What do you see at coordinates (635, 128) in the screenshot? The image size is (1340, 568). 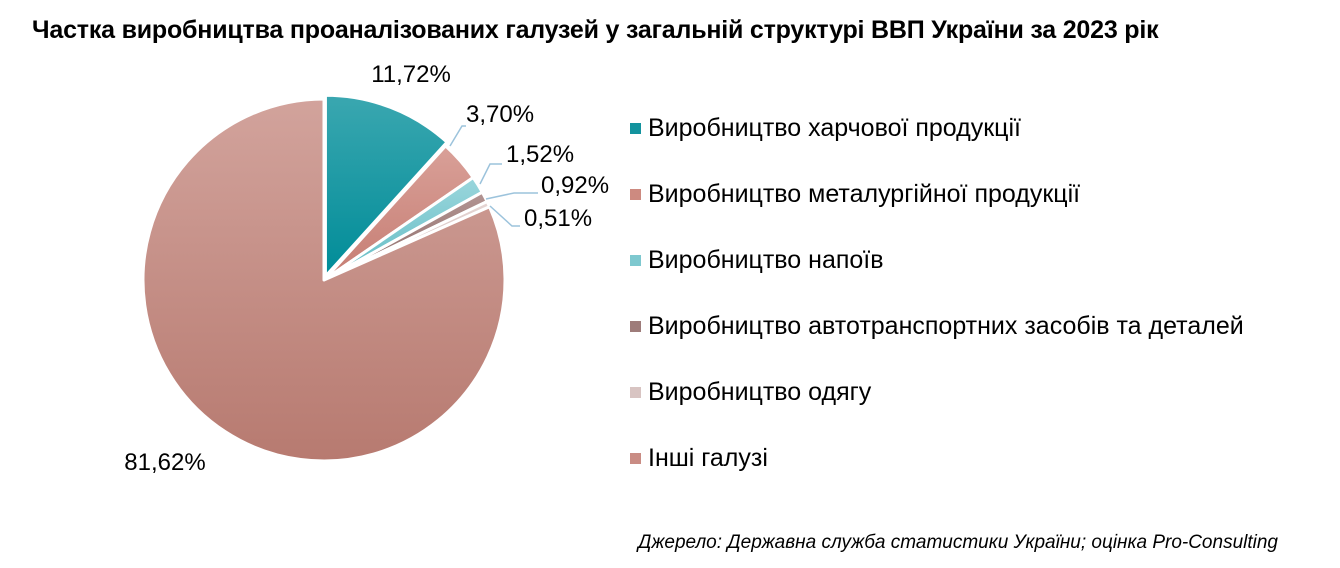 I see `legend-swatch-food` at bounding box center [635, 128].